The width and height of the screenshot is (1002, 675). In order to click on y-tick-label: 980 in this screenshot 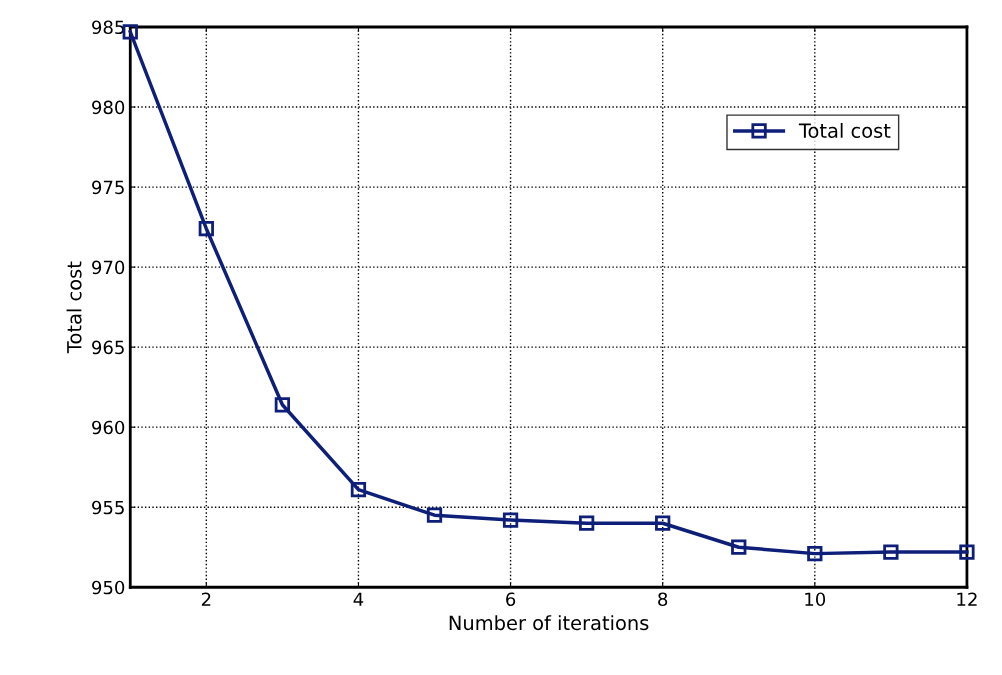, I will do `click(108, 107)`.